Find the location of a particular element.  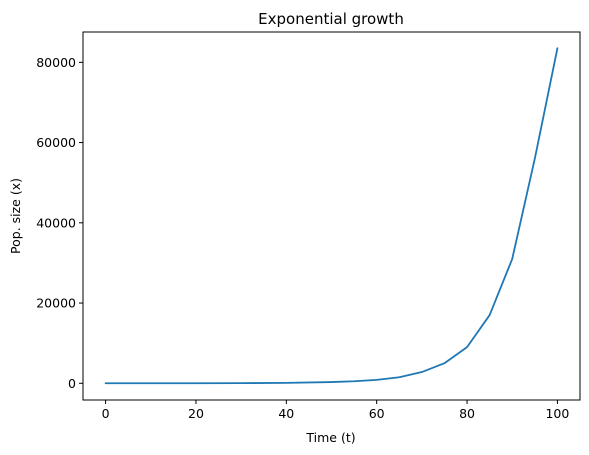

x-tick-label: 40 is located at coordinates (286, 413).